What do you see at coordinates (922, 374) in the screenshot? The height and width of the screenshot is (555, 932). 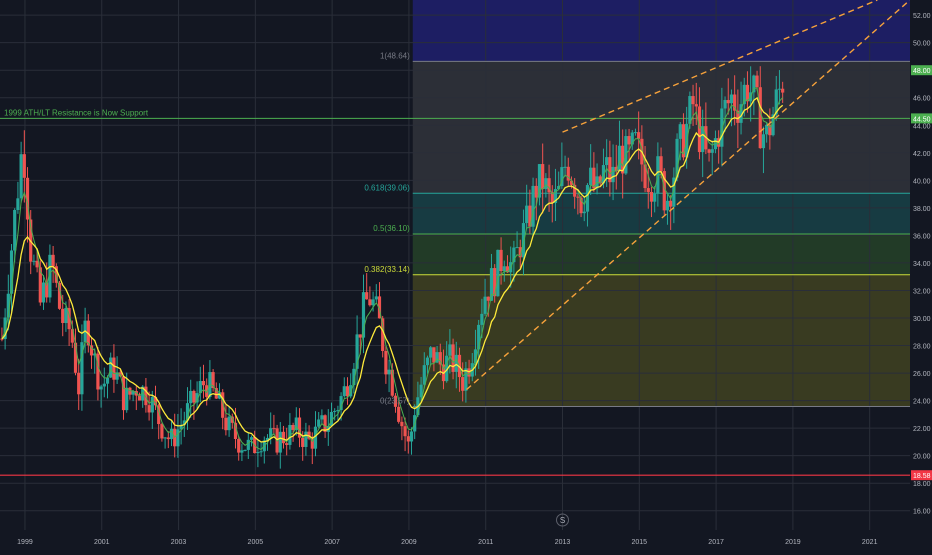 I see `price-tick-label: 26.00` at bounding box center [922, 374].